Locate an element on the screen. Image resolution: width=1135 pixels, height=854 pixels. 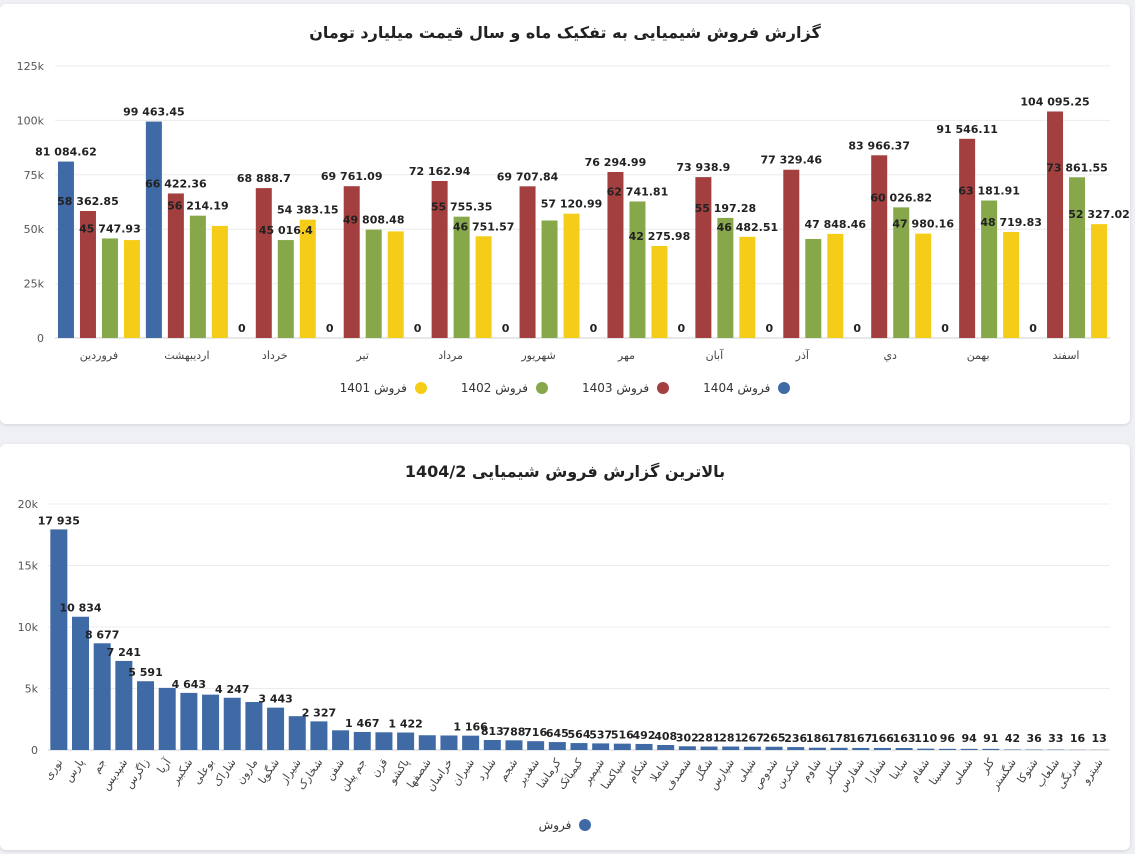
y-tick-label: 5k is located at coordinates (32, 689).